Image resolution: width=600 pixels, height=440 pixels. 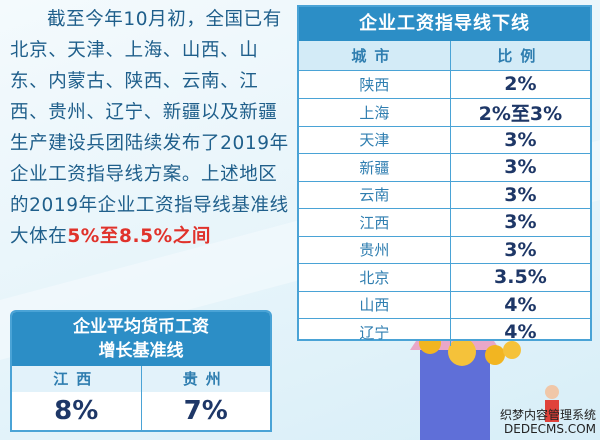 What do you see at coordinates (519, 112) in the screenshot?
I see `ratio-cell: 2%至3%` at bounding box center [519, 112].